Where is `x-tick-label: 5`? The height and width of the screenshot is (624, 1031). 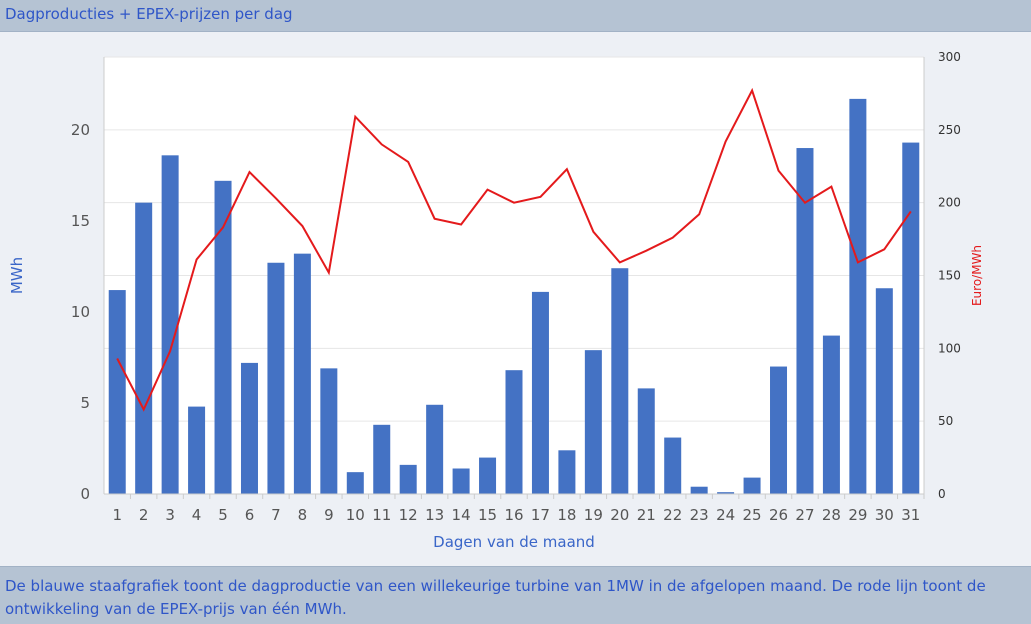
x-tick-label: 5 is located at coordinates (223, 515).